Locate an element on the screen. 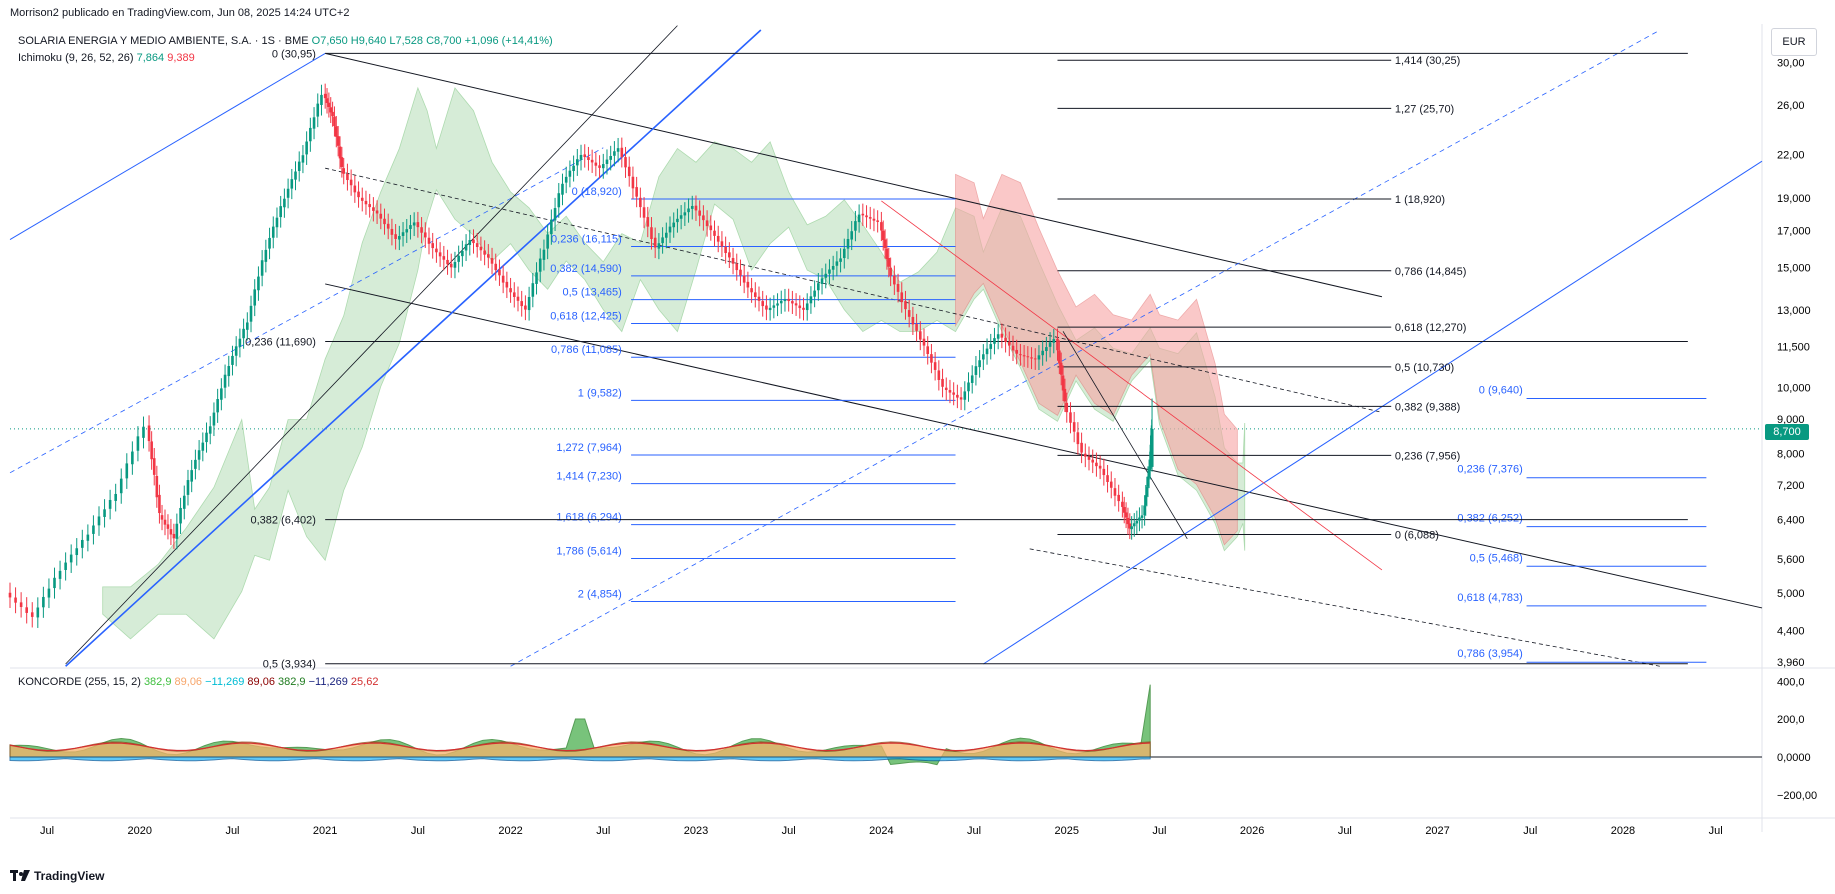  currency-button: EUR is located at coordinates (1794, 42).